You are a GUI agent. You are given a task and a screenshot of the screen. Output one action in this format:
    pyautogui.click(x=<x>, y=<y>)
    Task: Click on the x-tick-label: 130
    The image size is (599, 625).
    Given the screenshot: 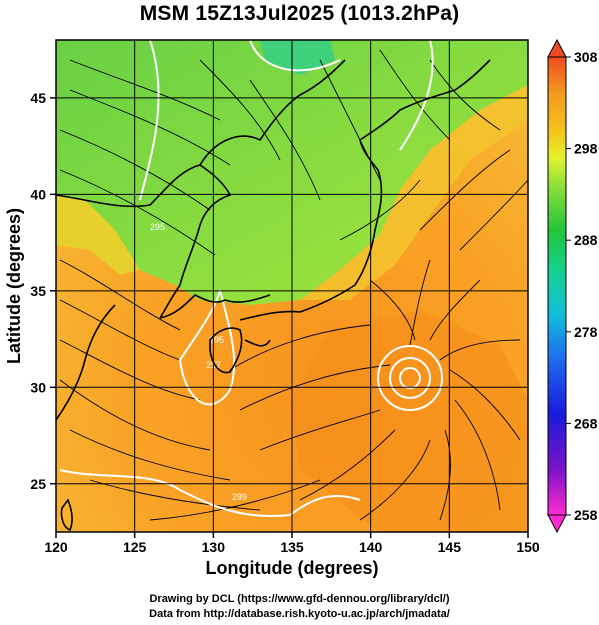 What is the action you would take?
    pyautogui.click(x=214, y=547)
    